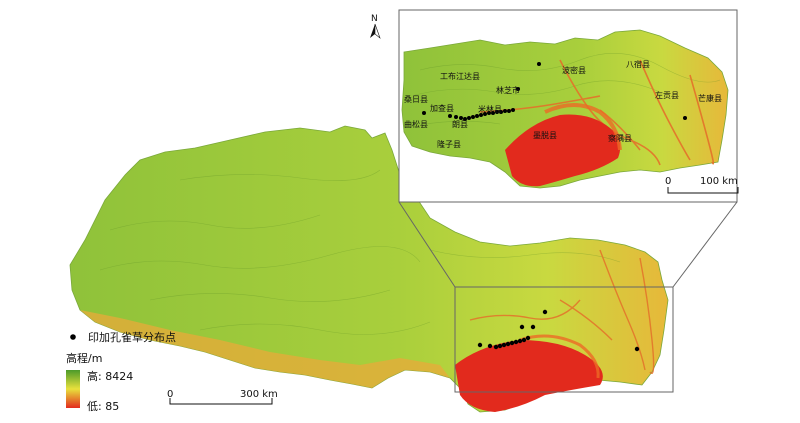 Image resolution: width=800 pixels, height=423 pixels. Describe the element at coordinates (668, 181) in the screenshot. I see `inset-scale-zero: 0` at that location.